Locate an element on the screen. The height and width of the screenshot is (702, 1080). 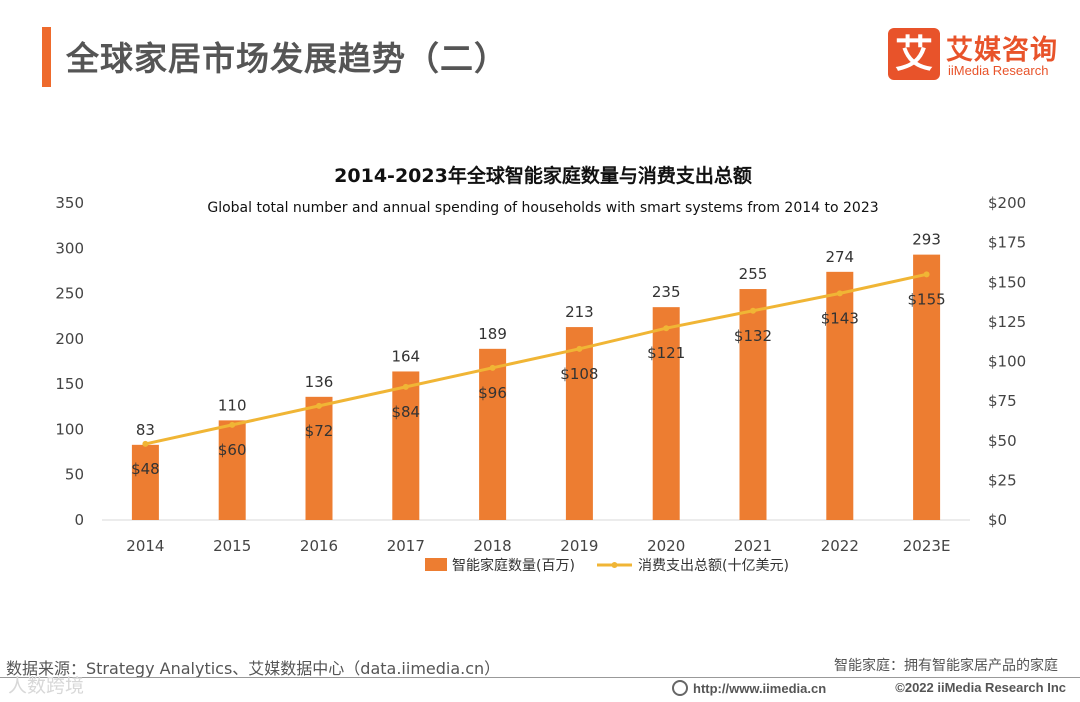
line-value-label: $155 is located at coordinates (927, 299).